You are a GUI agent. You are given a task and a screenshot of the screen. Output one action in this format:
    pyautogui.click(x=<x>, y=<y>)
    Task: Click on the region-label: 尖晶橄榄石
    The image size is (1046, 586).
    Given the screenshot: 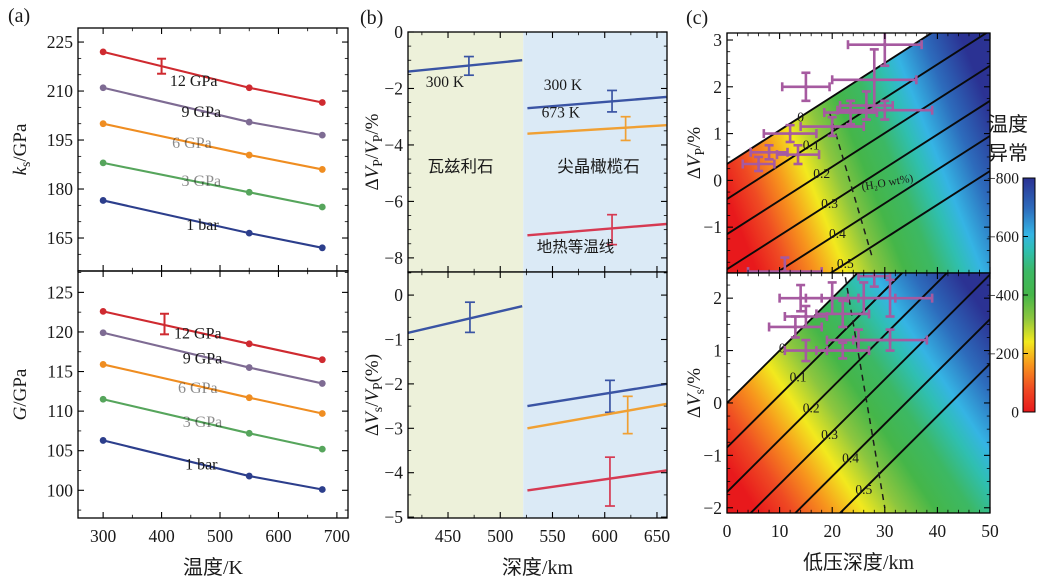 What is the action you would take?
    pyautogui.click(x=598, y=166)
    